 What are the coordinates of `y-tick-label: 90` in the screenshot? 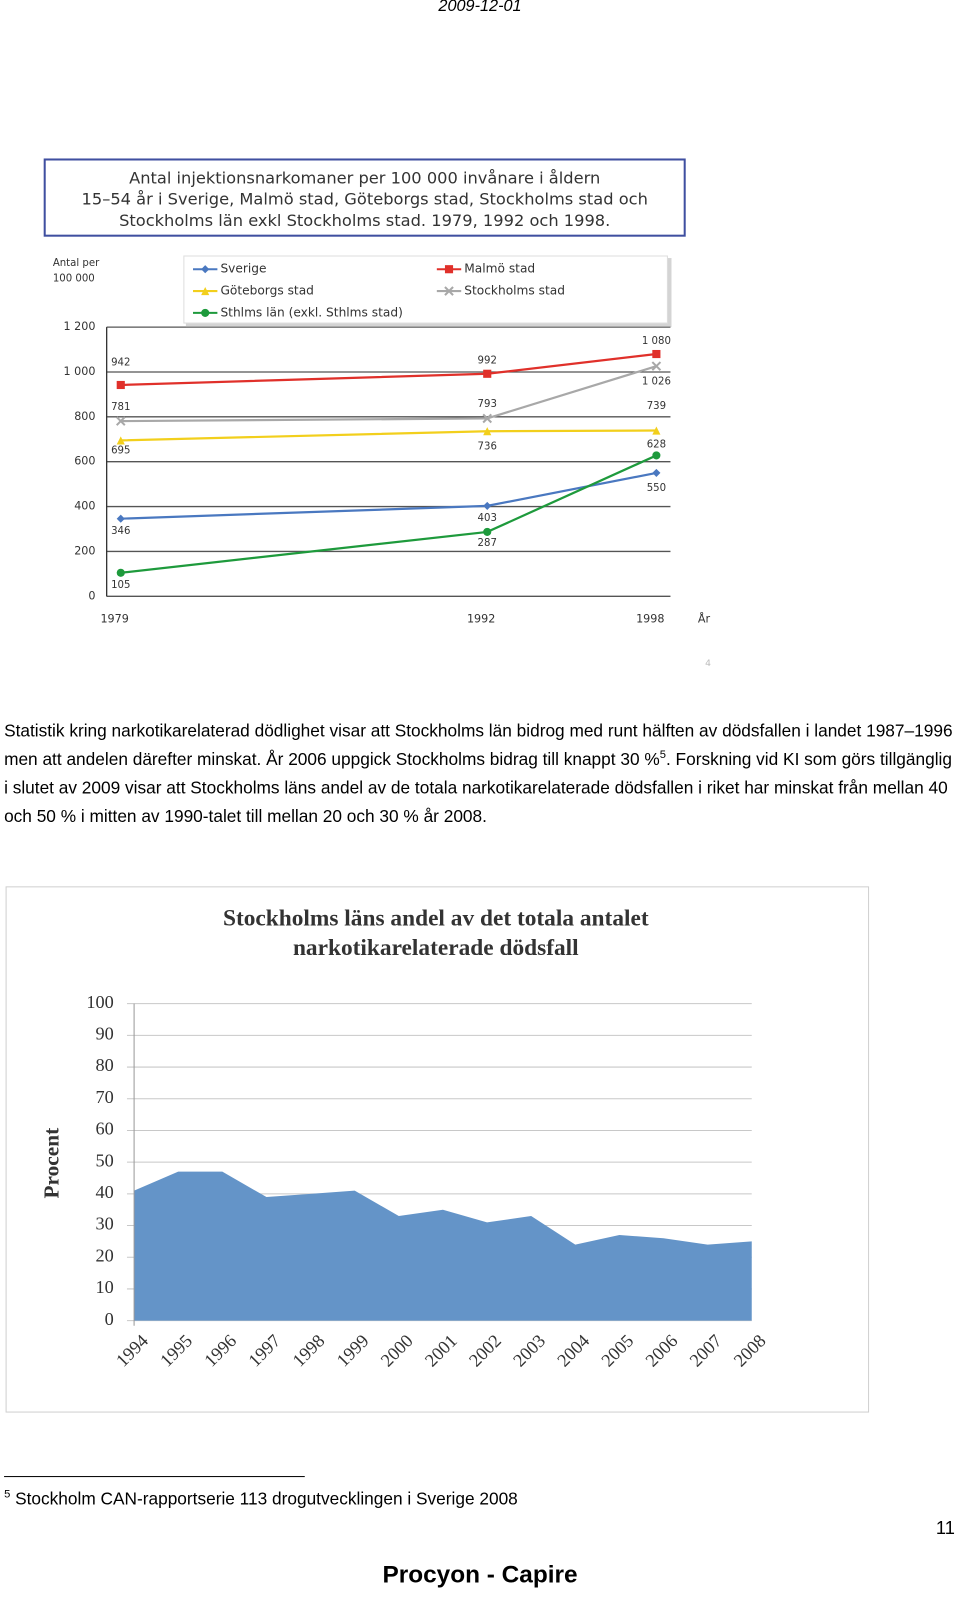 It's located at (105, 1034).